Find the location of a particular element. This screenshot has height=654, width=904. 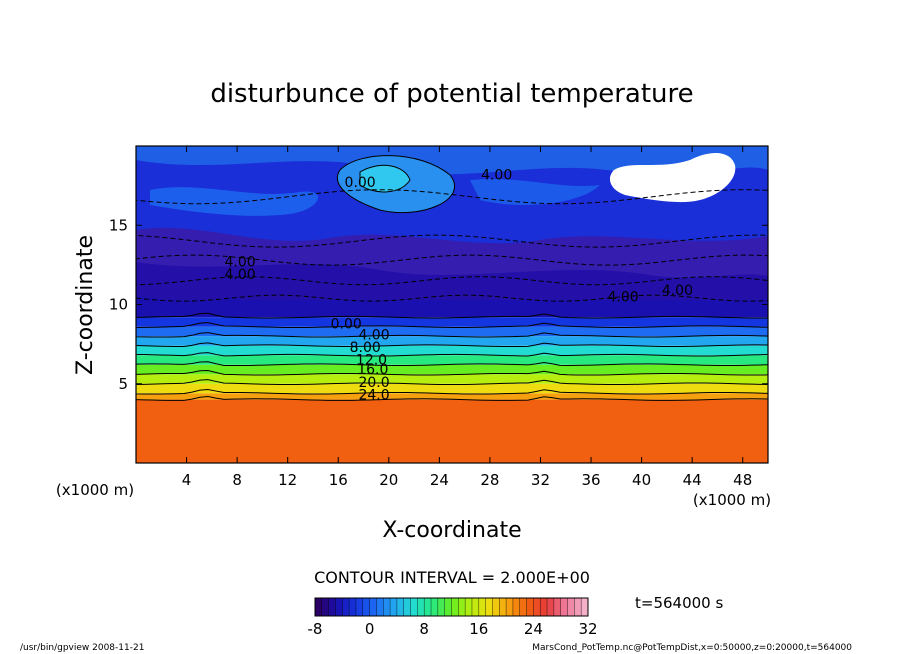

colorbar-tick-label: 0 is located at coordinates (370, 629).